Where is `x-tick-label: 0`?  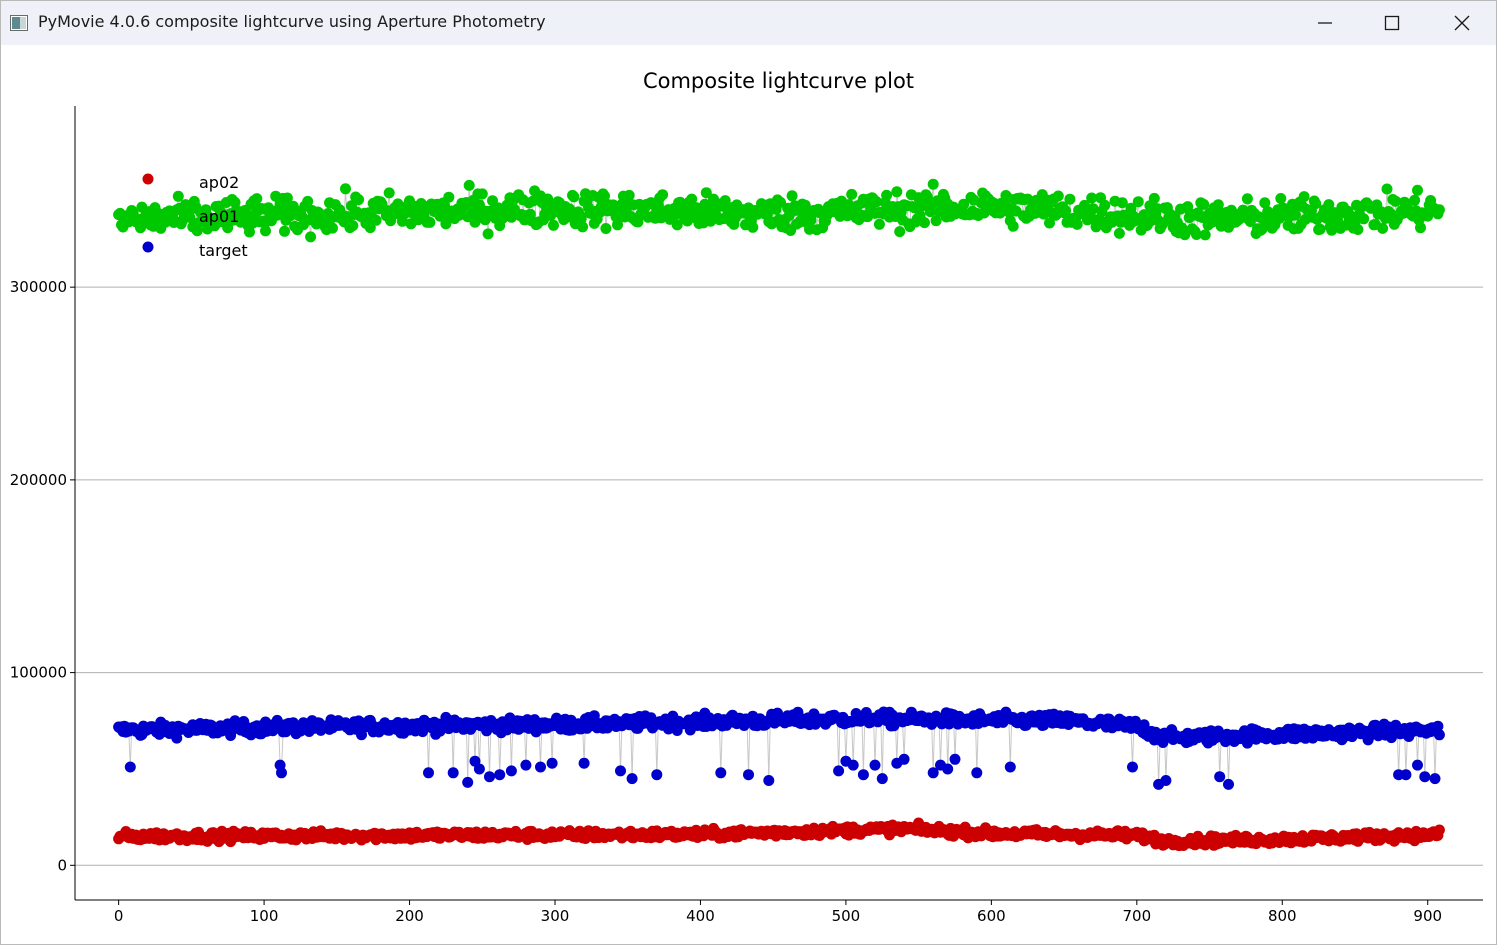
x-tick-label: 0 is located at coordinates (119, 916).